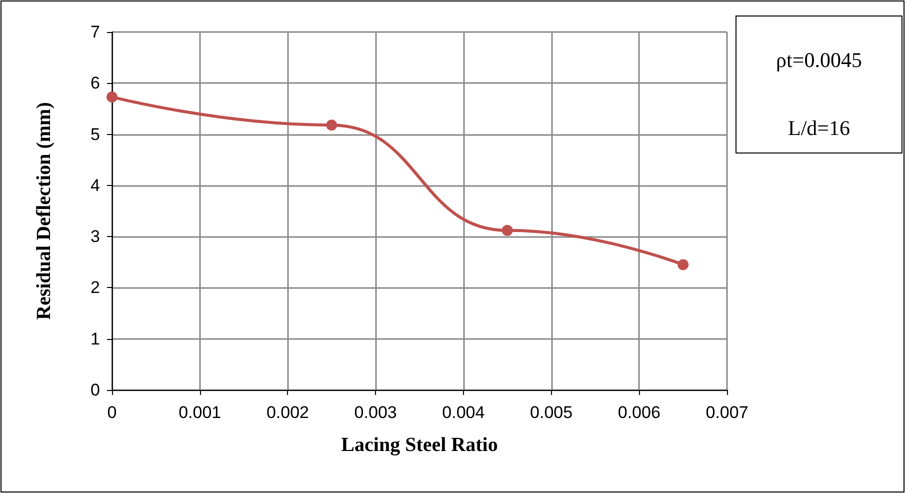 This screenshot has height=493, width=905. I want to click on text: L/d=16, so click(819, 128).